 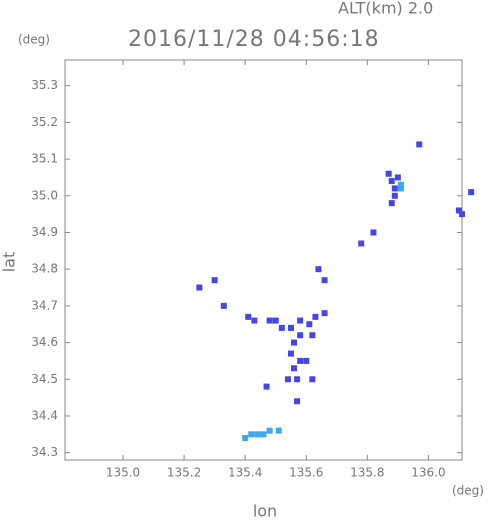 I want to click on x-tick-label: 135.4, so click(x=245, y=473).